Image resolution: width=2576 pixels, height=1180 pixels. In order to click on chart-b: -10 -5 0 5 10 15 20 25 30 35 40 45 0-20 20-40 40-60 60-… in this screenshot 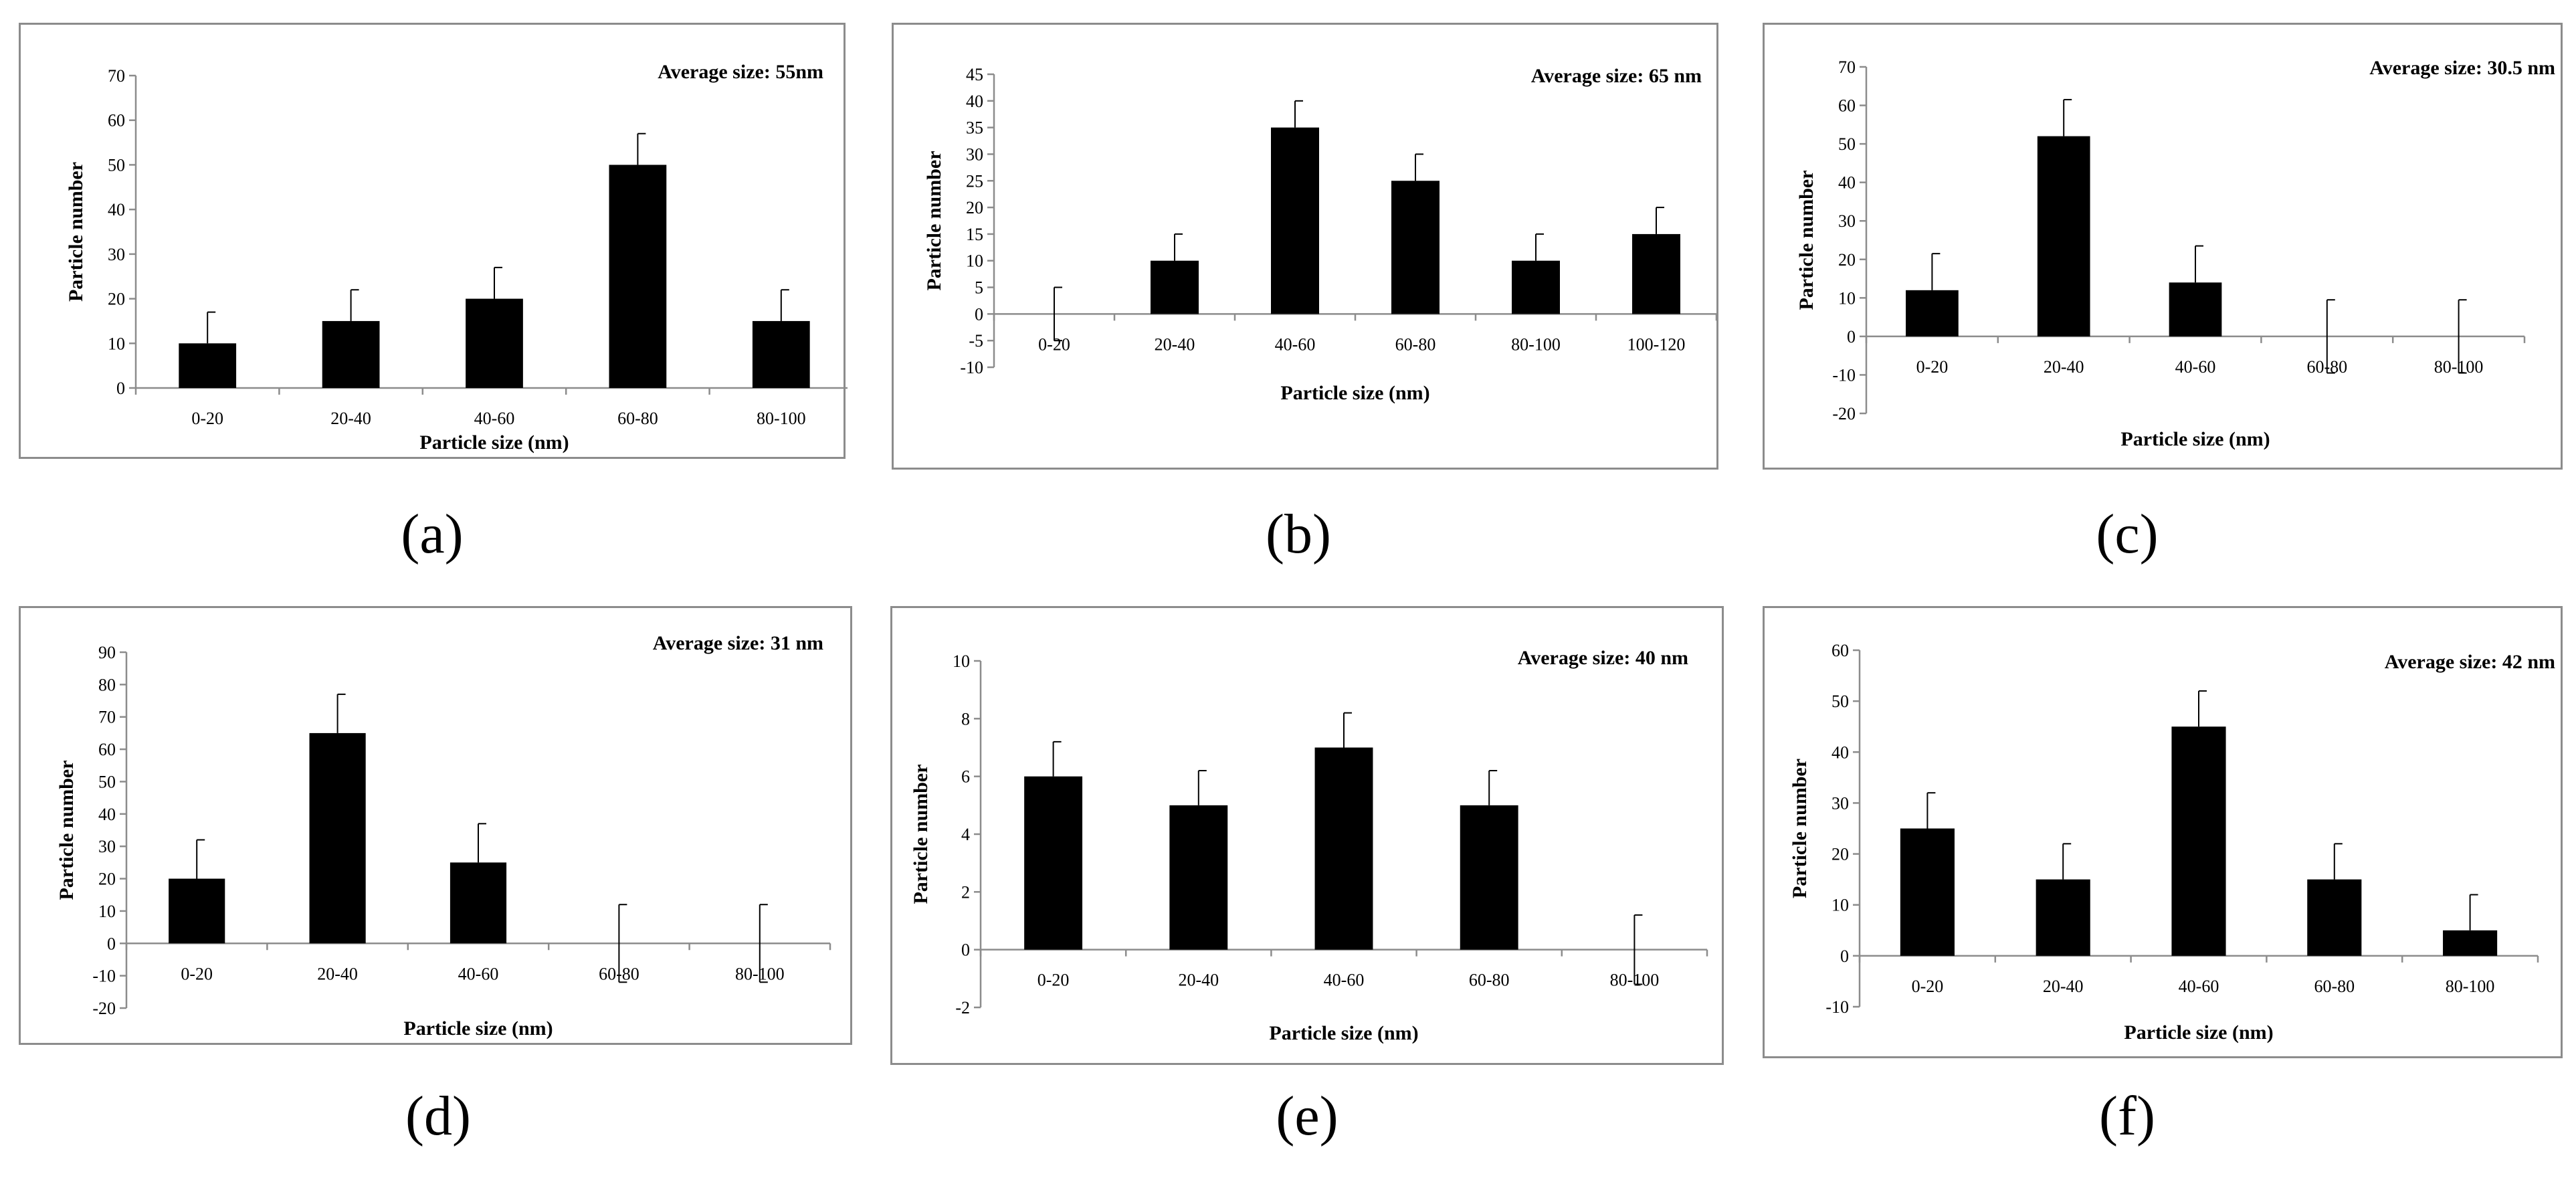, I will do `click(1320, 234)`.